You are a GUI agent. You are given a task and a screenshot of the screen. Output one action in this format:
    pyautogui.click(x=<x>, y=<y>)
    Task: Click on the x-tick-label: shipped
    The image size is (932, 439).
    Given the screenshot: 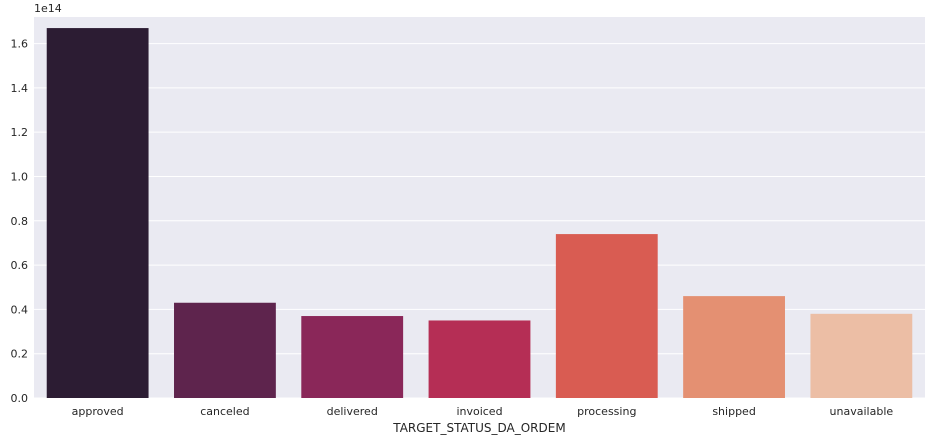 What is the action you would take?
    pyautogui.click(x=733, y=411)
    